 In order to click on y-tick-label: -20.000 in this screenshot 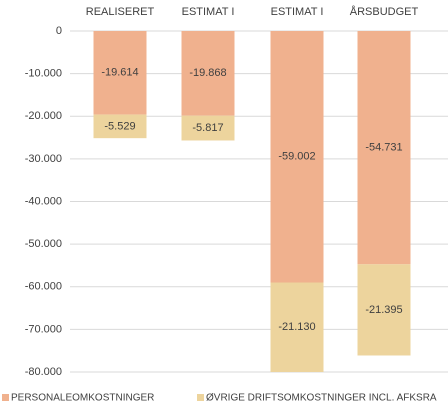, I will do `click(43, 116)`.